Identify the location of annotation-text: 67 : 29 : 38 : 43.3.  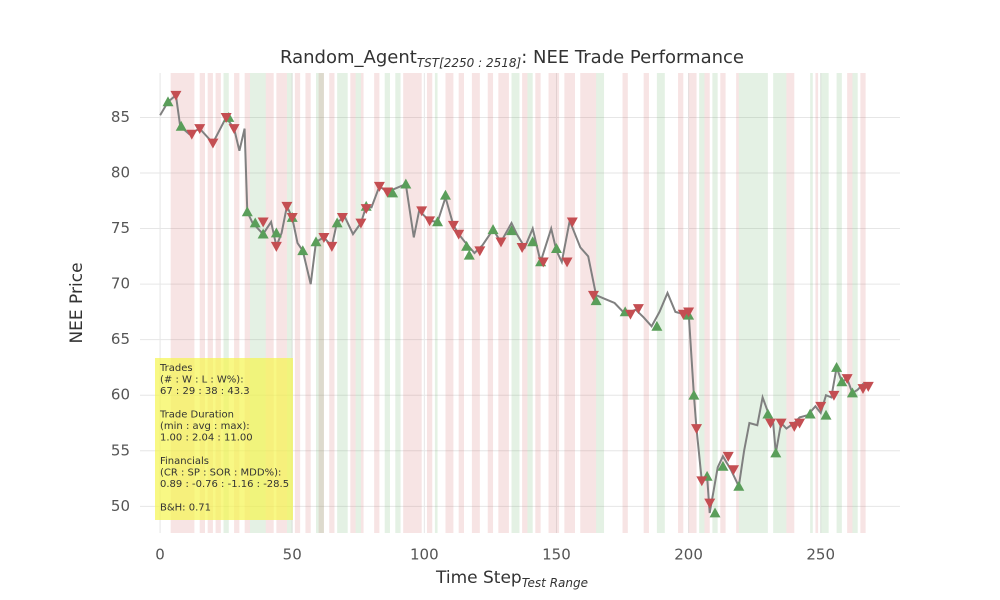
(205, 391).